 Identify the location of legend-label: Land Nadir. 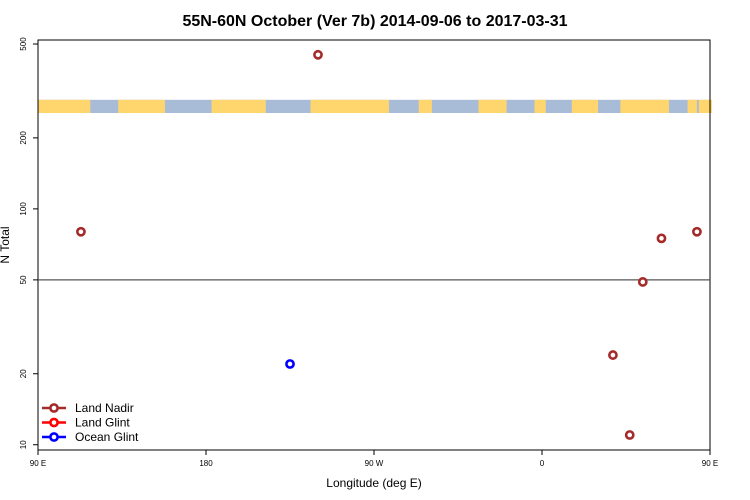
(104, 408).